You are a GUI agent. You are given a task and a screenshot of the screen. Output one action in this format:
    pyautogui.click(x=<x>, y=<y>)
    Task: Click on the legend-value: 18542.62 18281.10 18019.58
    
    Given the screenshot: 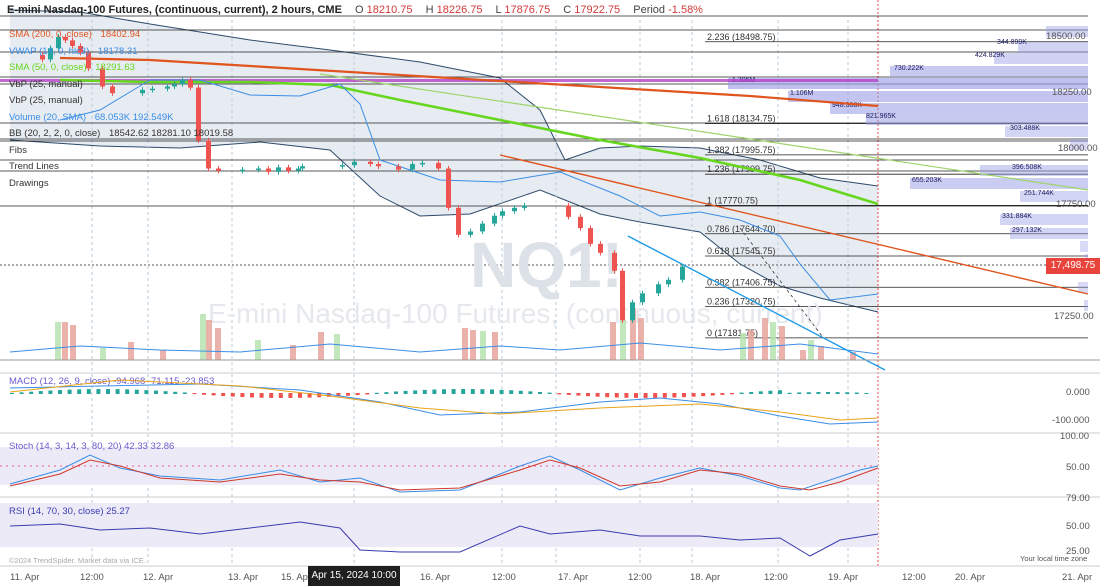 What is the action you would take?
    pyautogui.click(x=170, y=133)
    